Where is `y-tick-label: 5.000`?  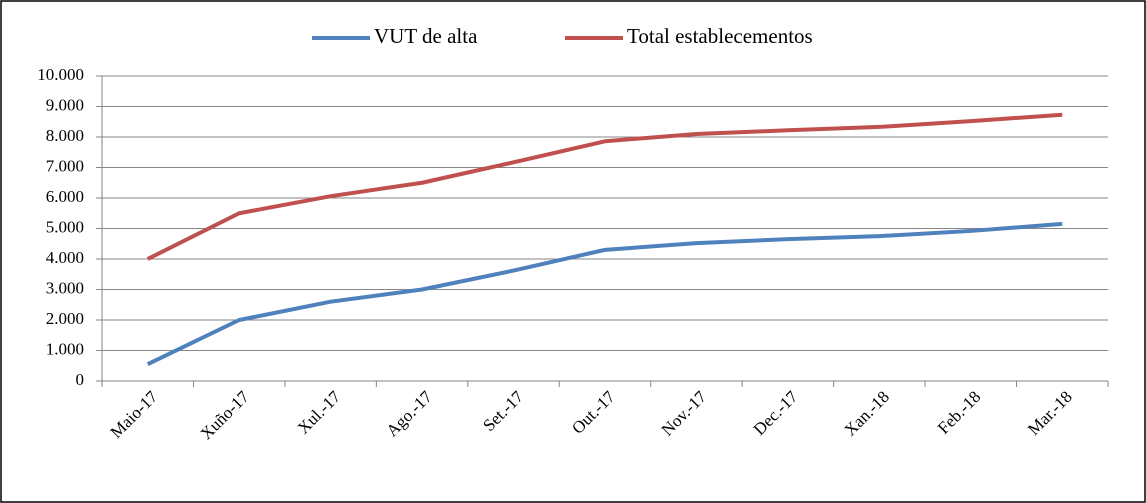 y-tick-label: 5.000 is located at coordinates (65, 226).